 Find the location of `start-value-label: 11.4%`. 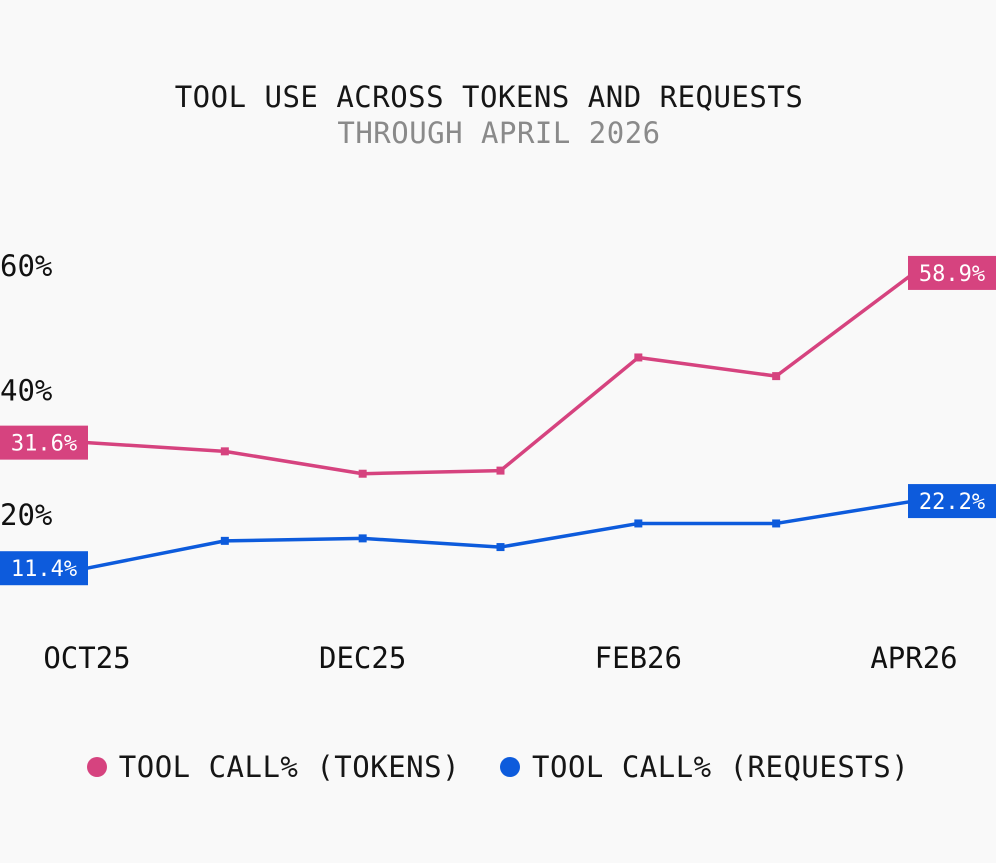

start-value-label: 11.4% is located at coordinates (44, 569).